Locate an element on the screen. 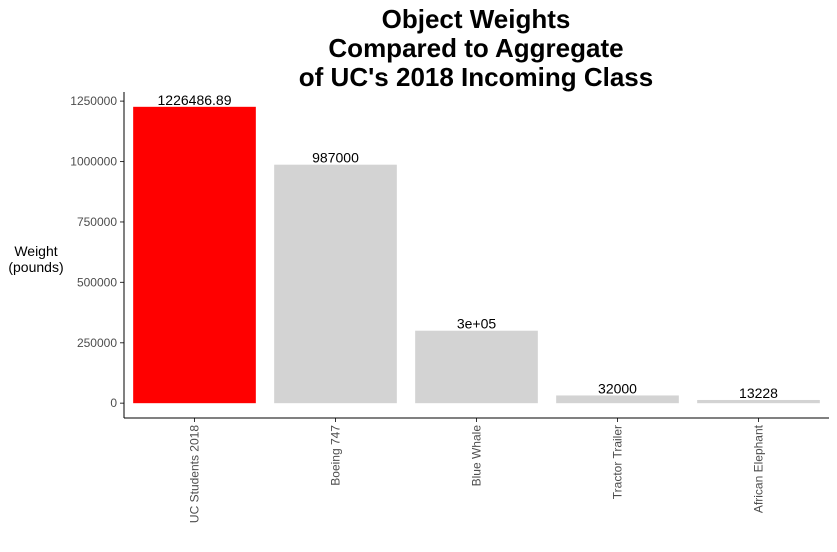 Image resolution: width=837 pixels, height=552 pixels. chart-title-line-2: Compared to Aggregate is located at coordinates (475, 48).